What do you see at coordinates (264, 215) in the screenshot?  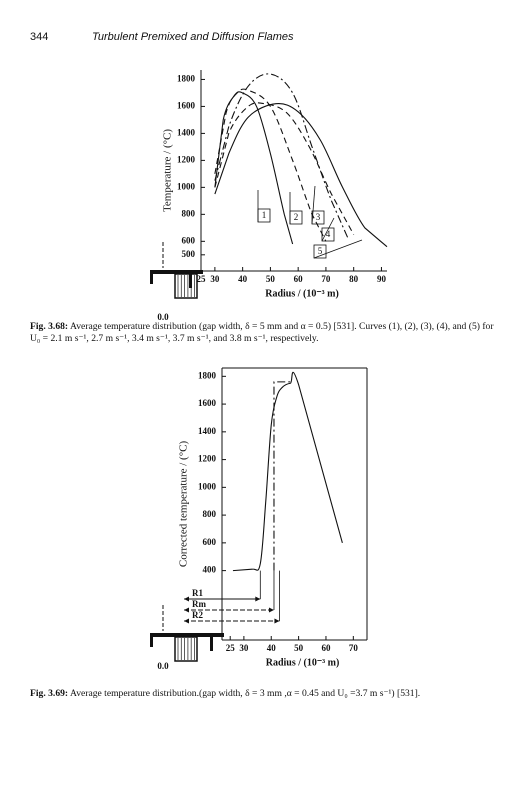 I see `curve-label: 1` at bounding box center [264, 215].